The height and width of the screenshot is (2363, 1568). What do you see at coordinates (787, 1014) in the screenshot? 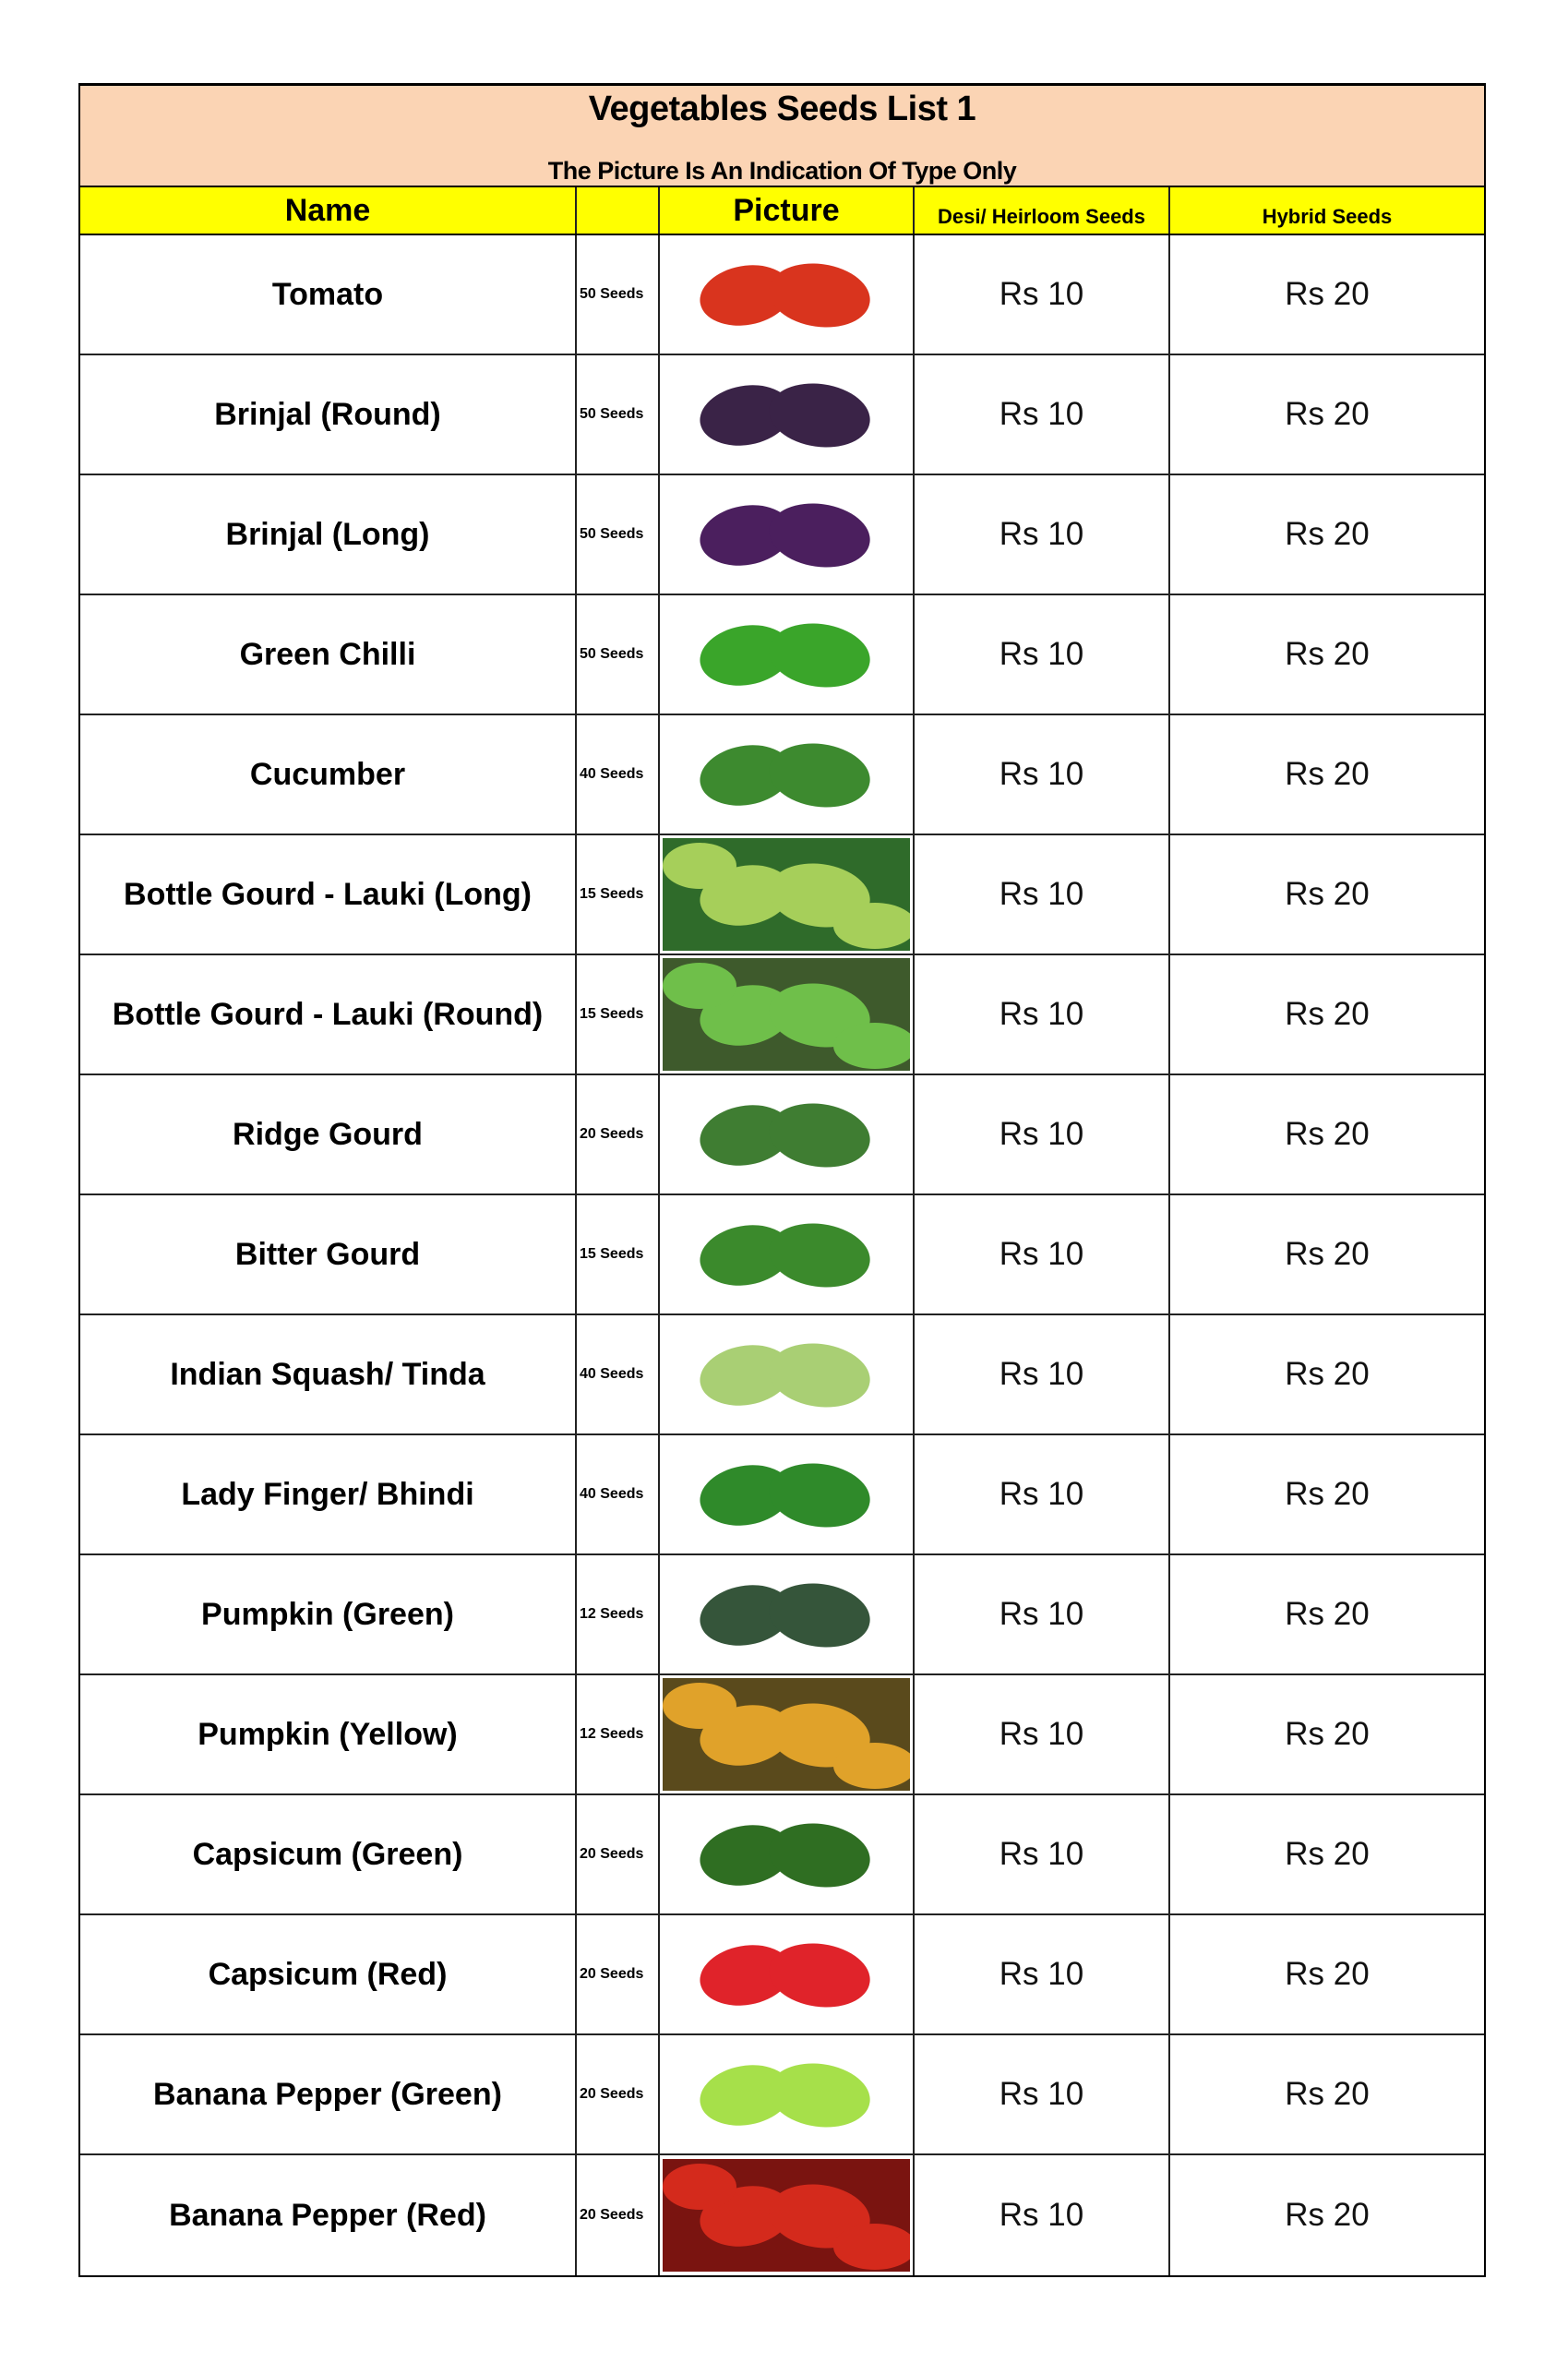
I see `round-bottle-gourd-image` at bounding box center [787, 1014].